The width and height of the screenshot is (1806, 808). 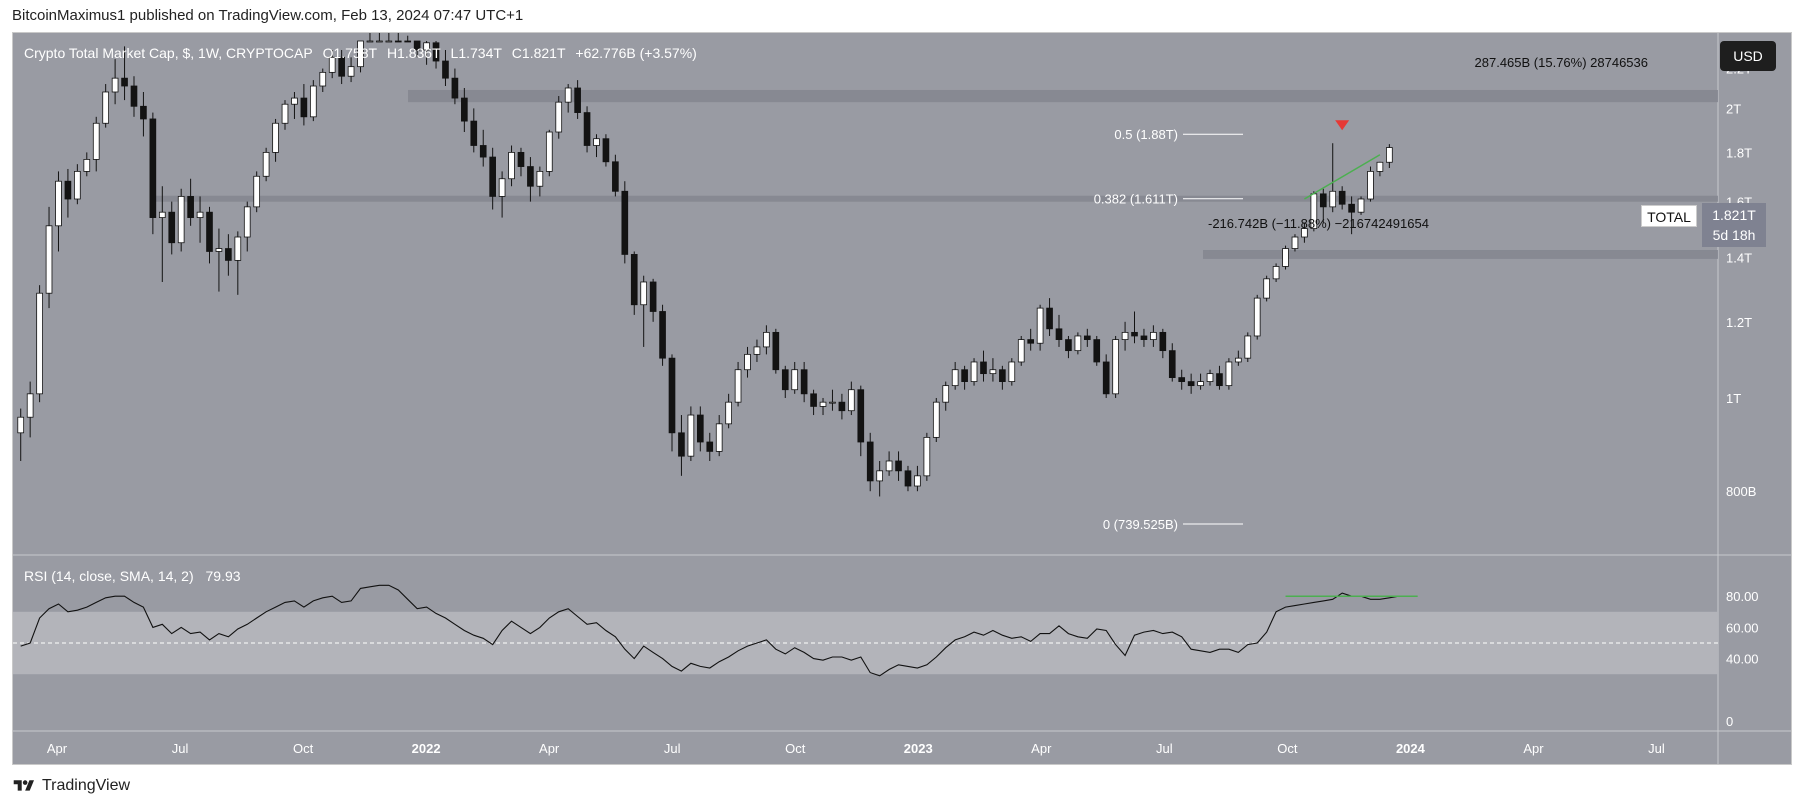 What do you see at coordinates (549, 748) in the screenshot?
I see `time-axis-tick: Apr` at bounding box center [549, 748].